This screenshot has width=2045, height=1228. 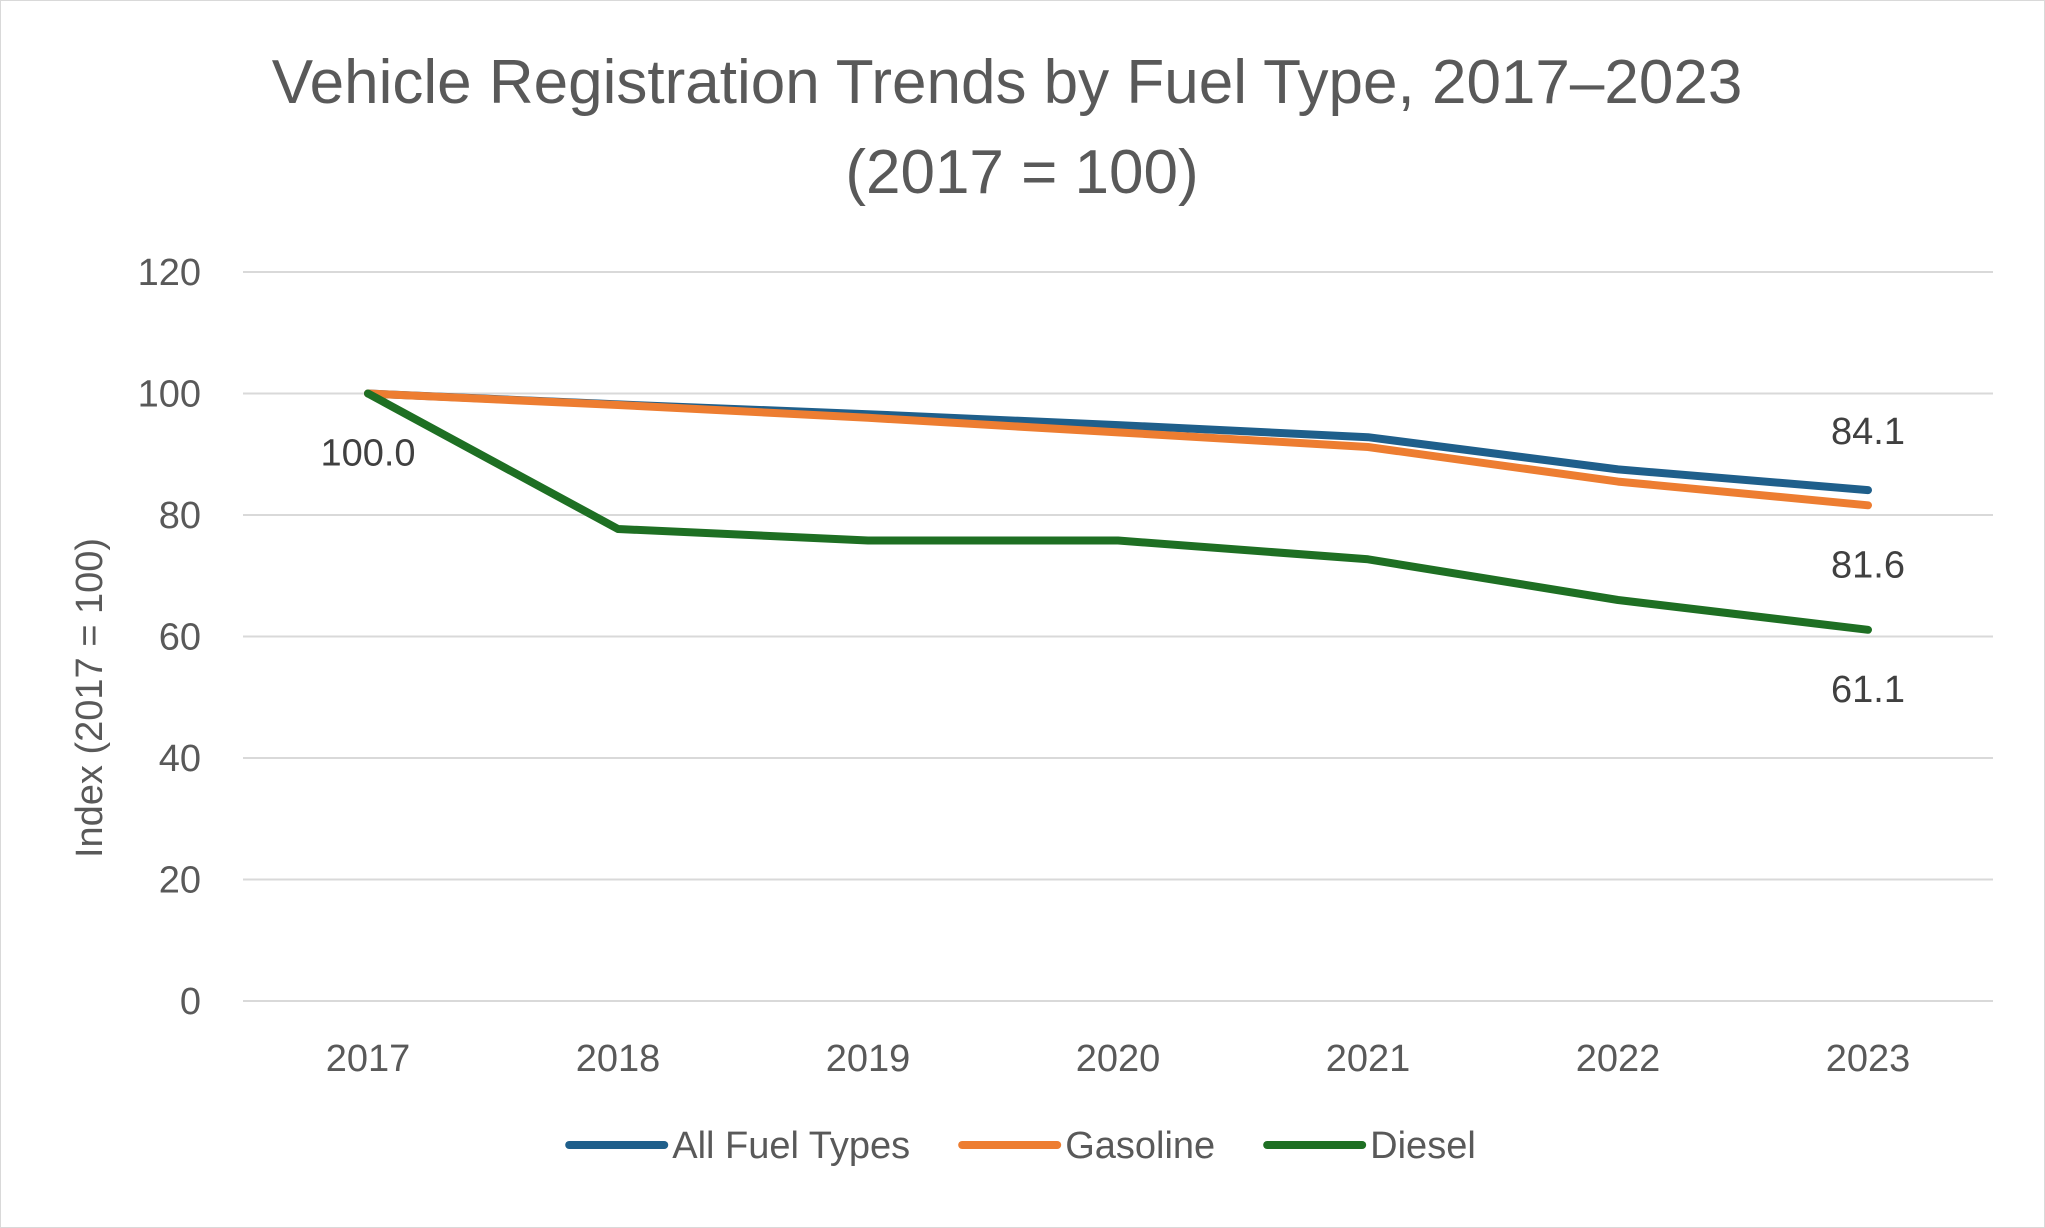 I want to click on y-tick-label: 100, so click(x=169, y=395).